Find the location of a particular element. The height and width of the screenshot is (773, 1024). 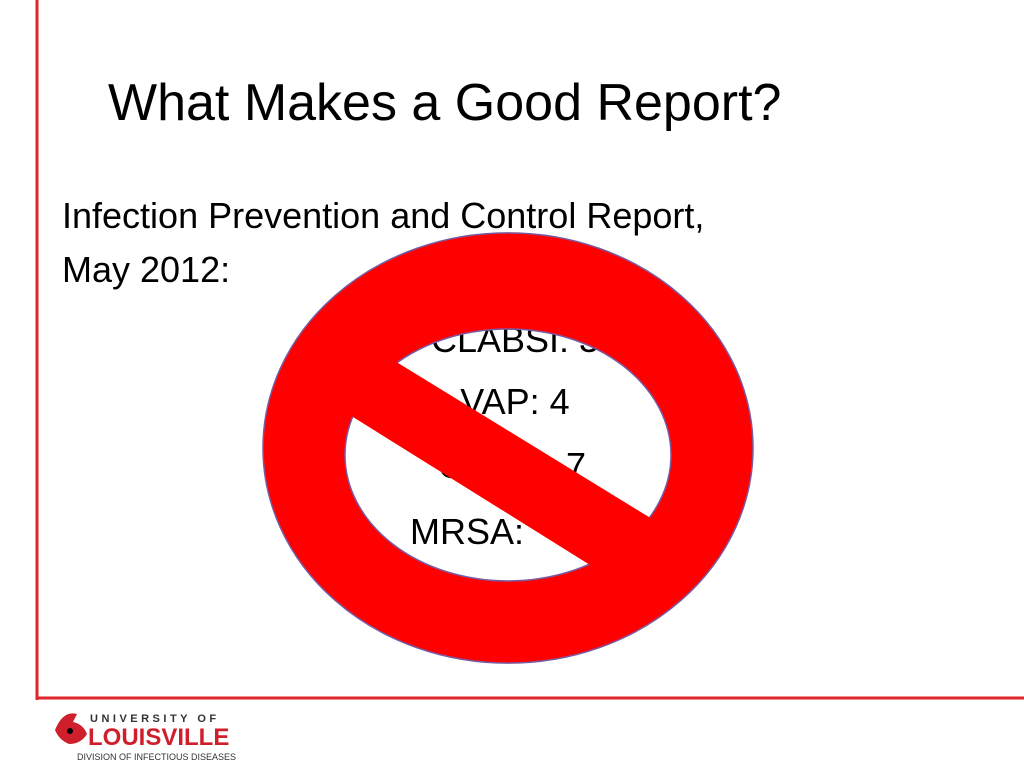

logo-line: LOUISVILLE is located at coordinates (158, 737).